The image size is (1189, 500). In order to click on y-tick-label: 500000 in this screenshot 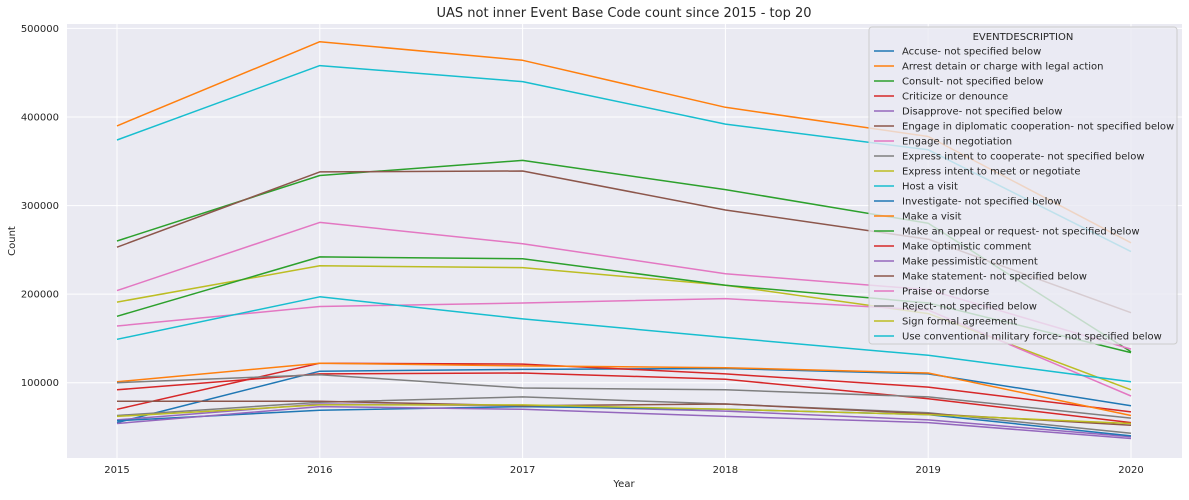, I will do `click(40, 29)`.